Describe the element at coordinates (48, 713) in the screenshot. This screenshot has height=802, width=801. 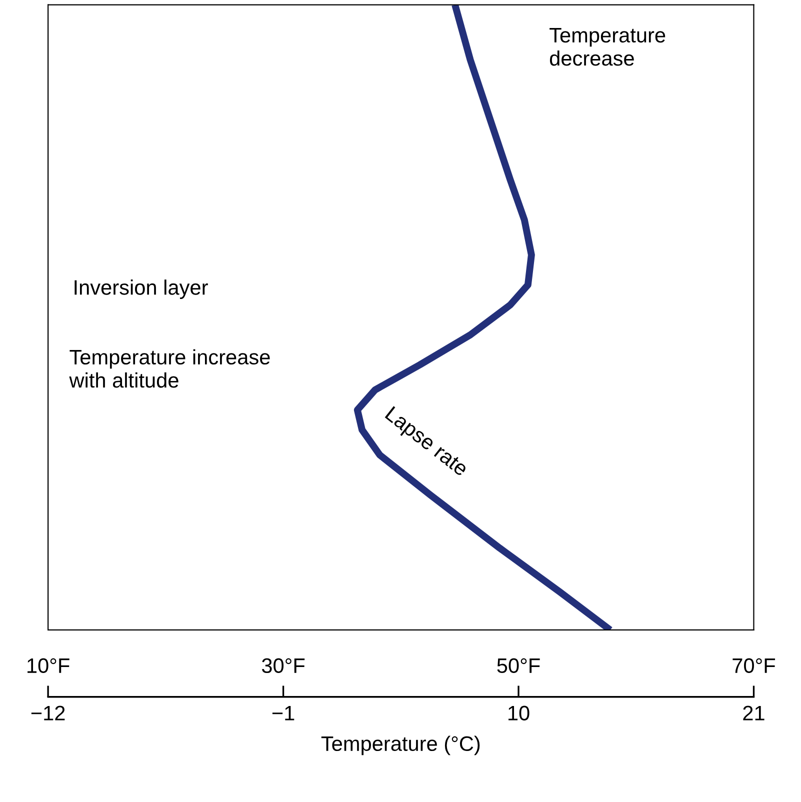
I see `x2-tick-label: −12` at that location.